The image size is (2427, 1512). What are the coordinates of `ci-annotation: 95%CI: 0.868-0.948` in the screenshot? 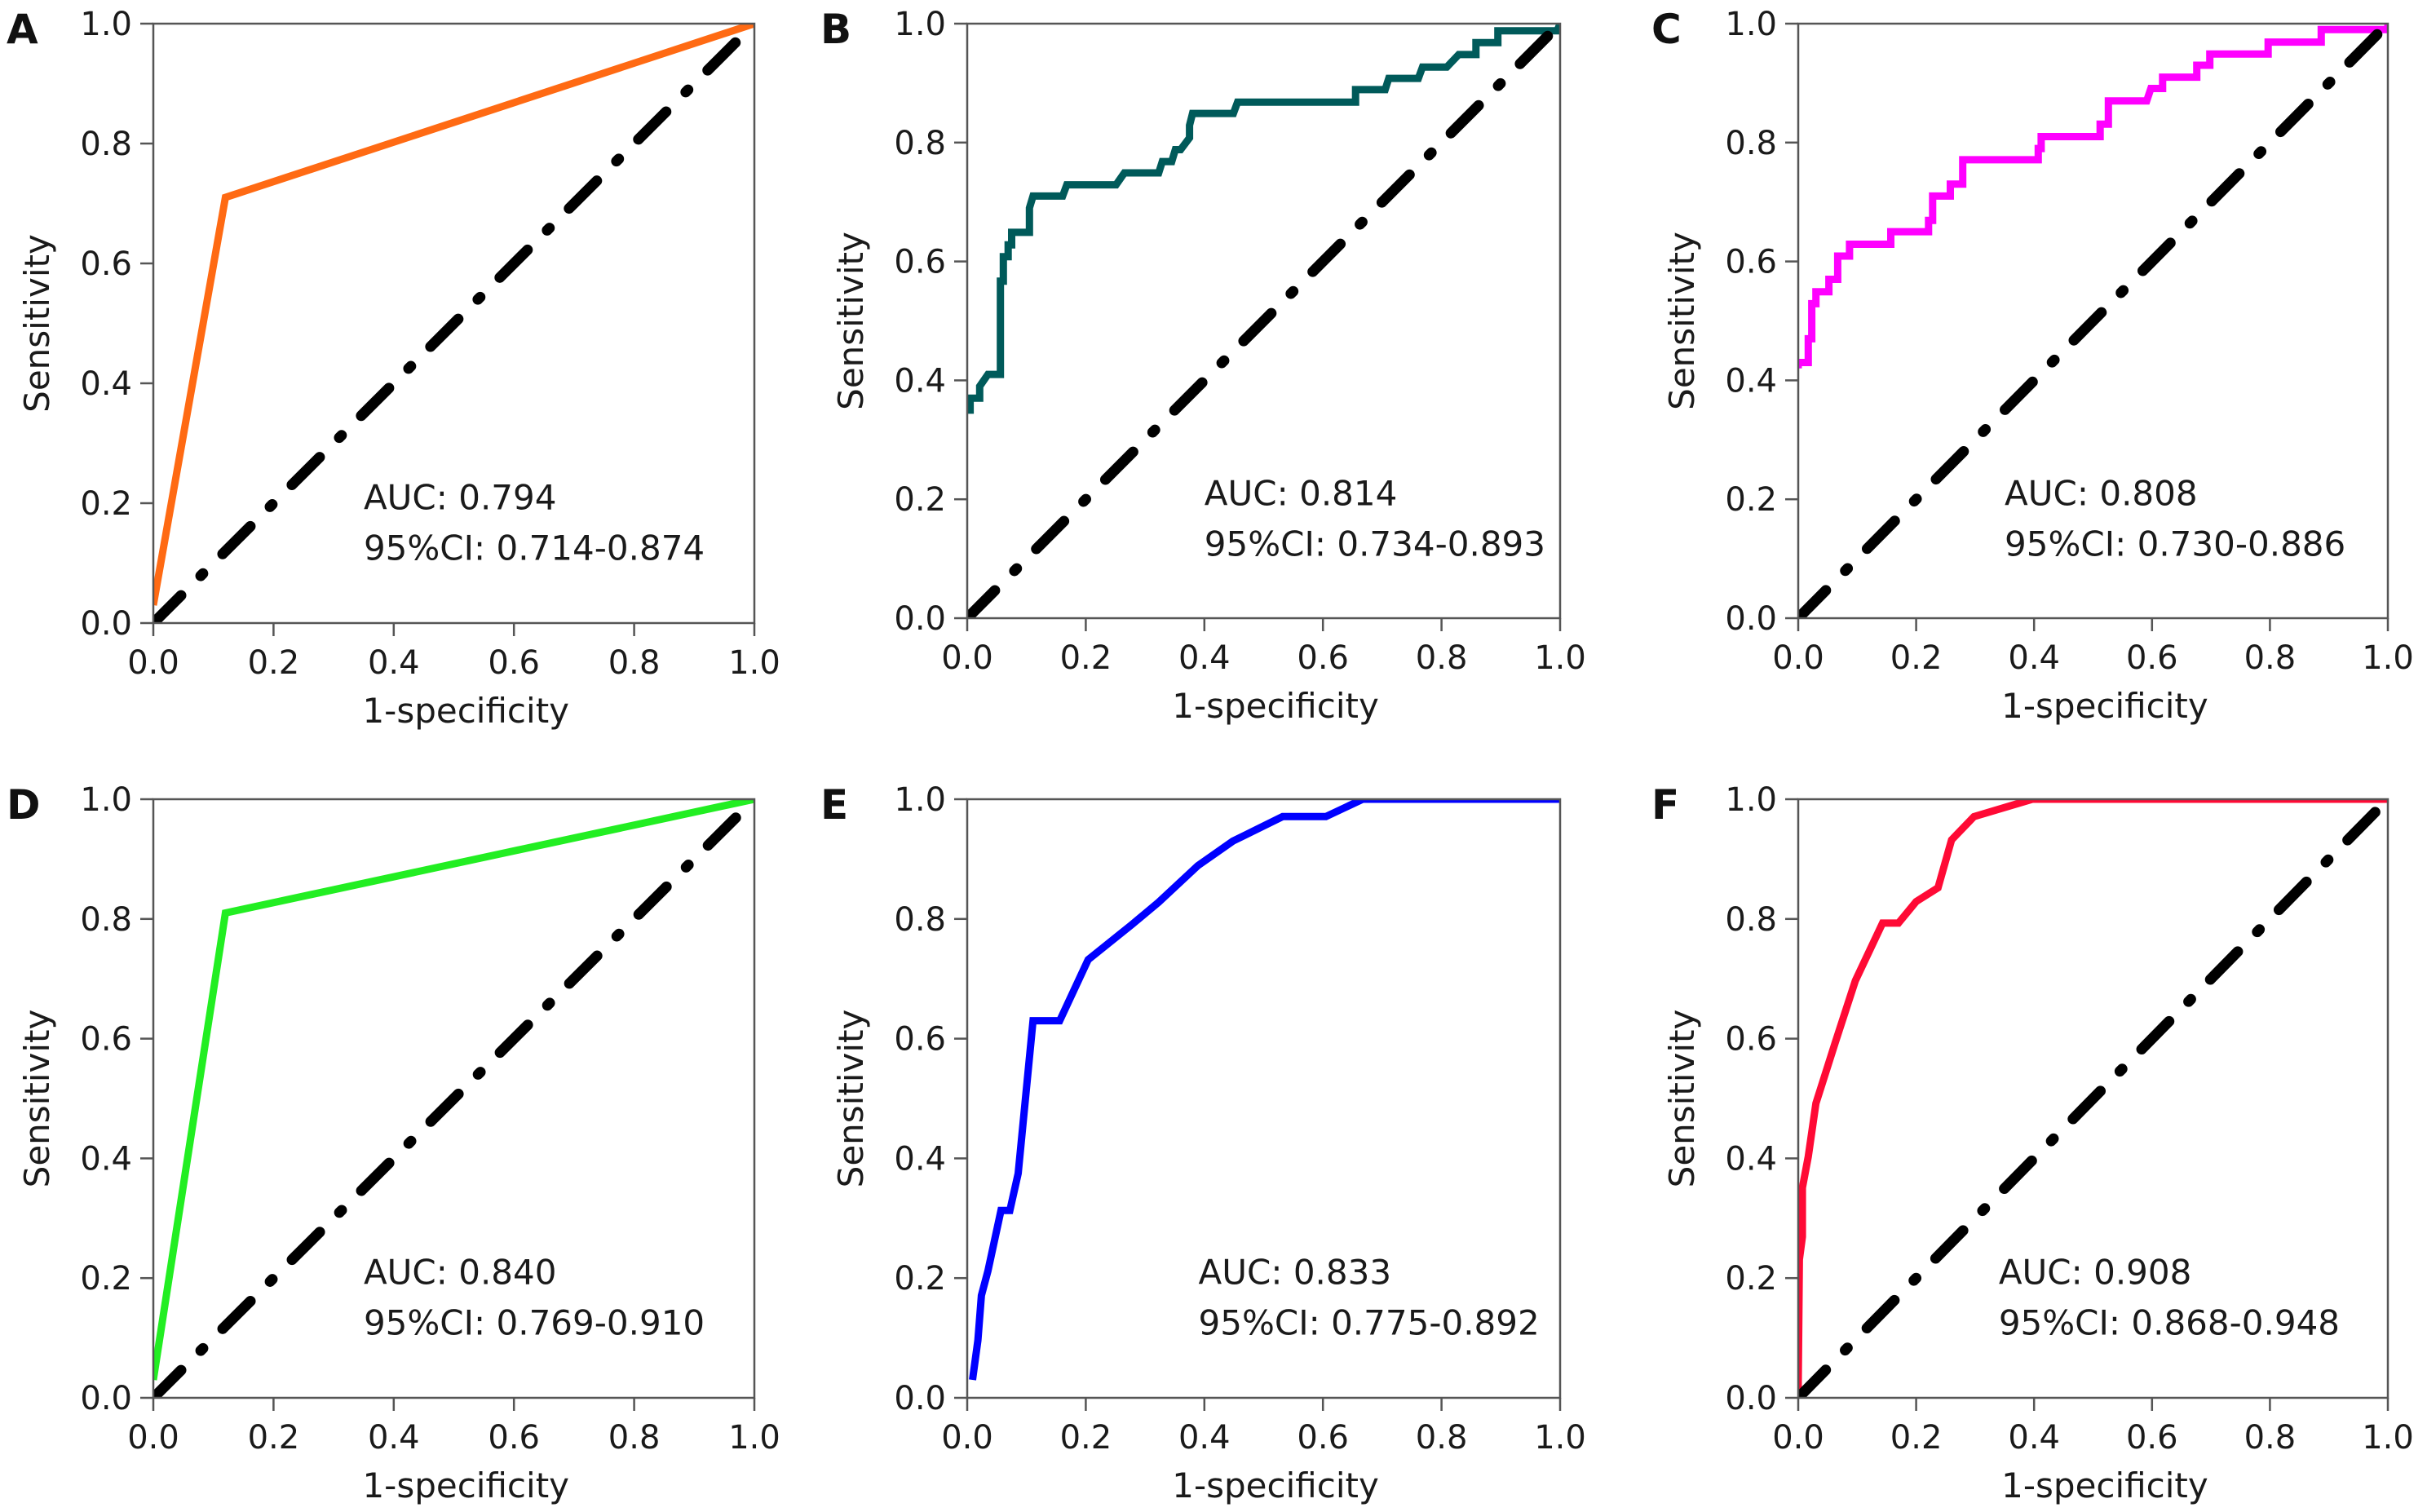 It's located at (2169, 1323).